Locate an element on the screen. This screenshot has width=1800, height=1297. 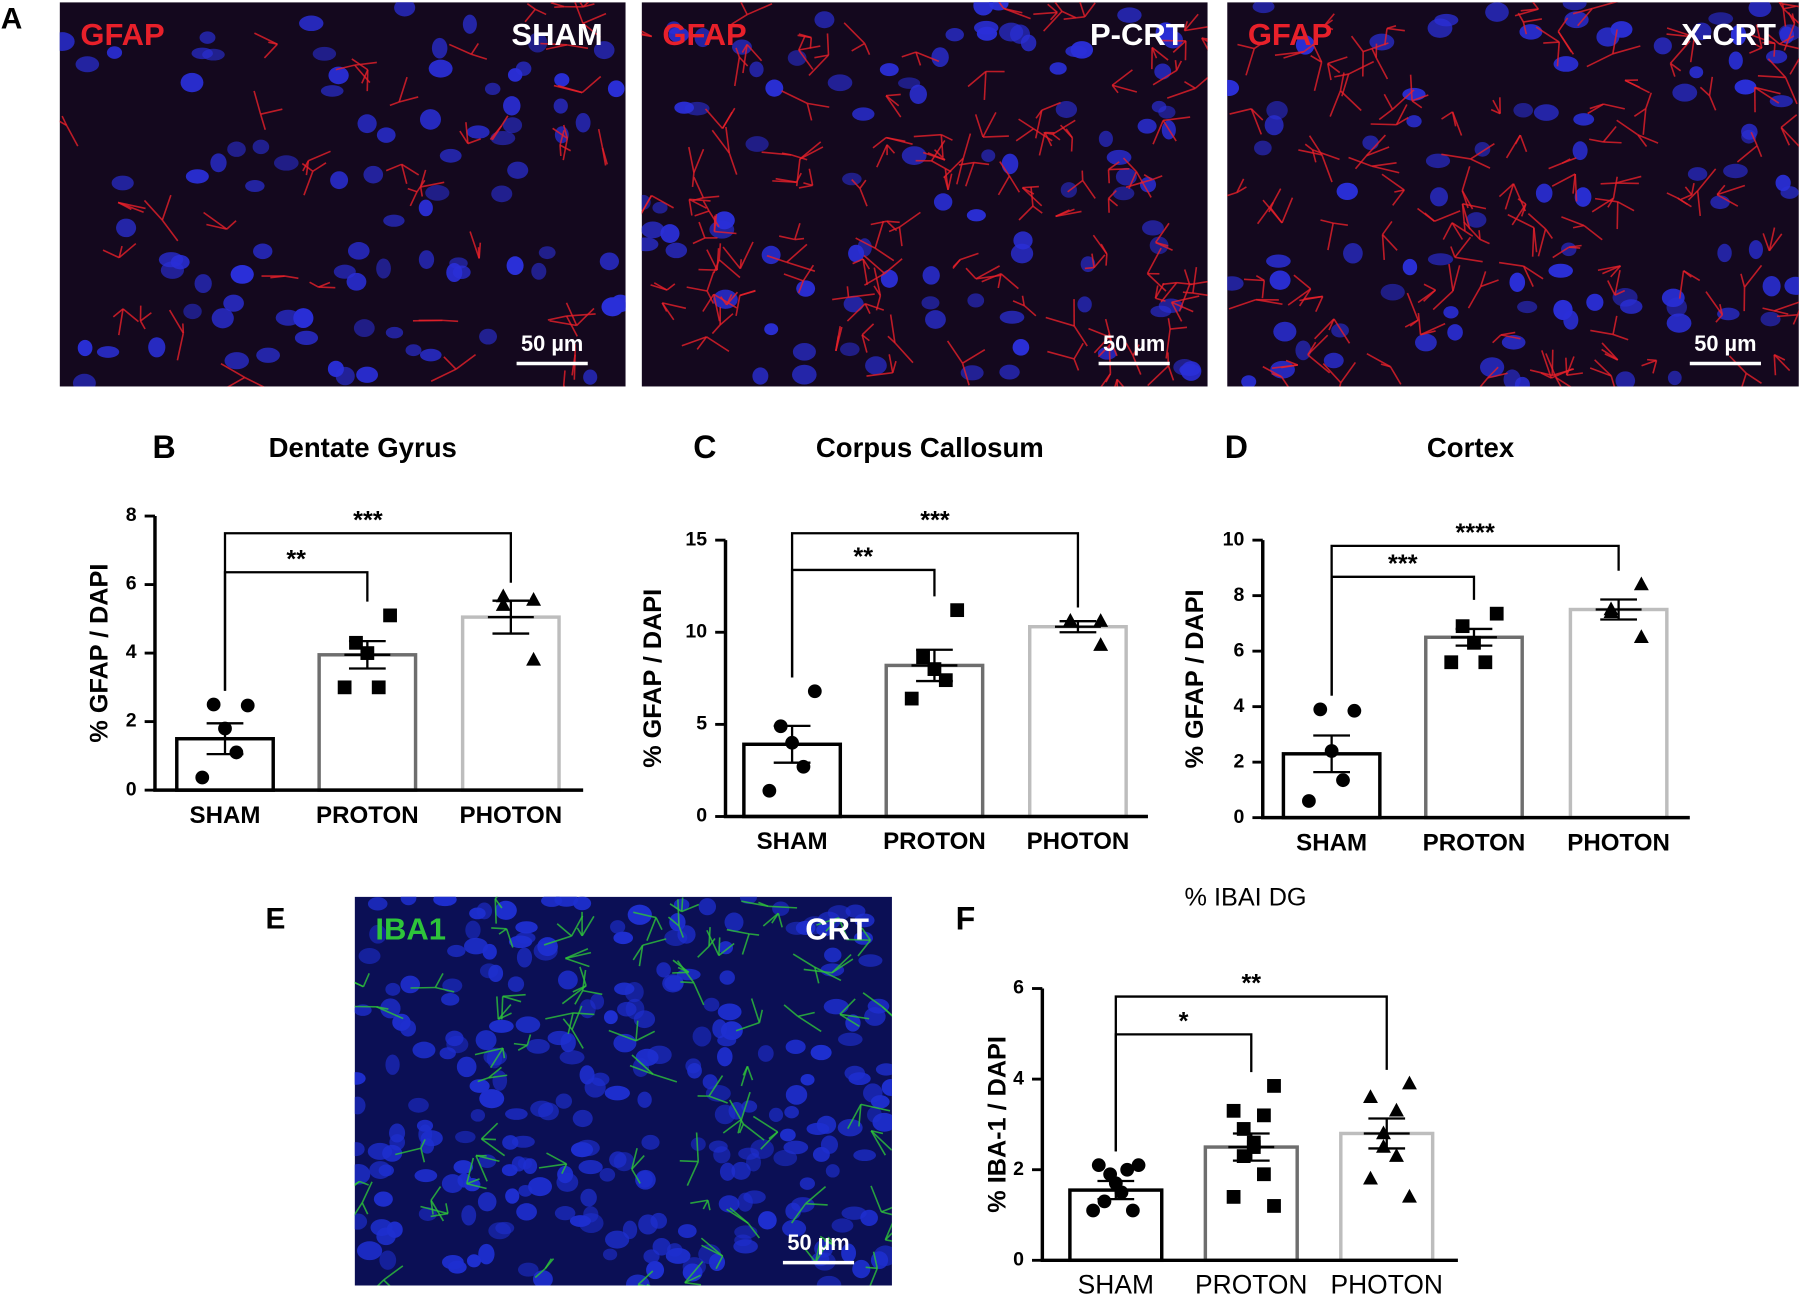
chart-title: Corpus Callosum is located at coordinates (930, 447).